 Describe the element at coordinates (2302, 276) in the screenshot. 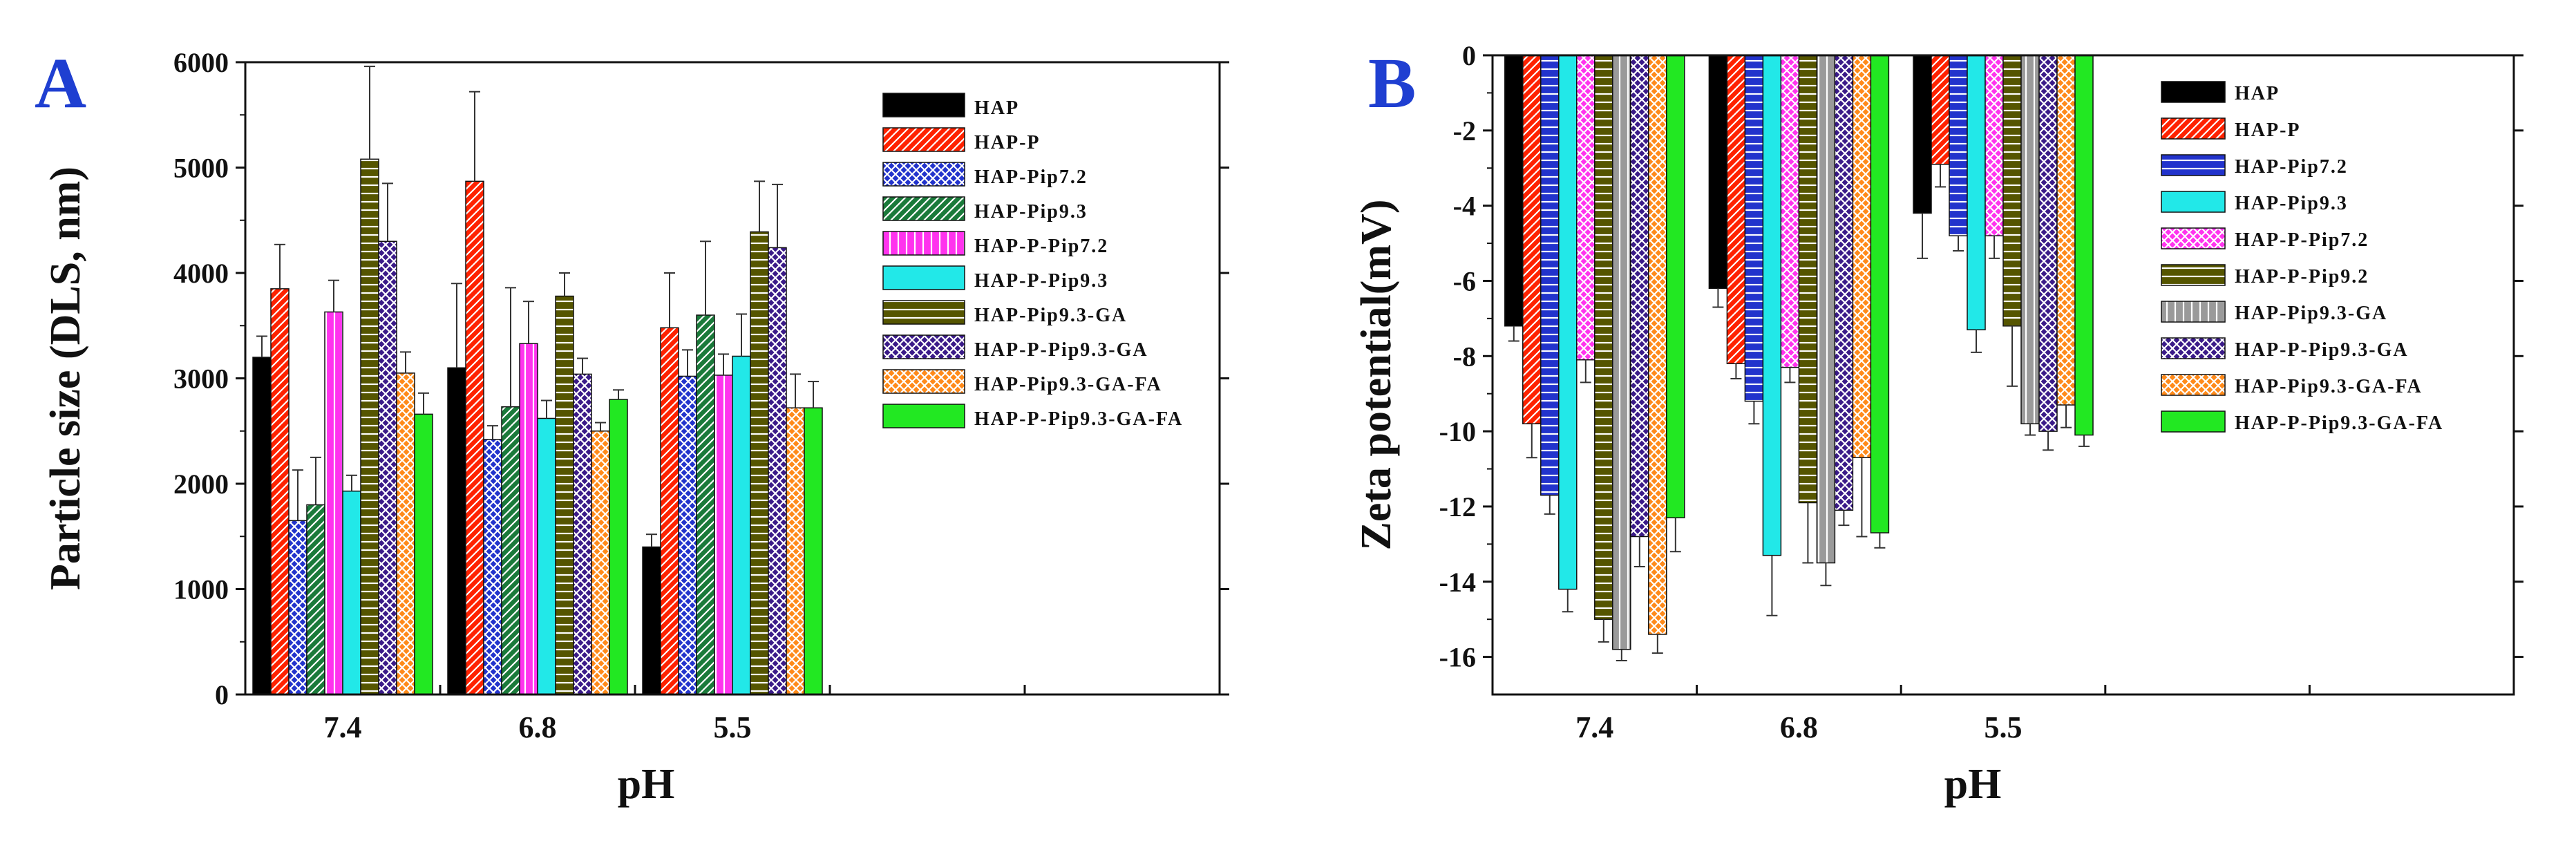

I see `legend-label: HAP-P-Pip9.2` at that location.